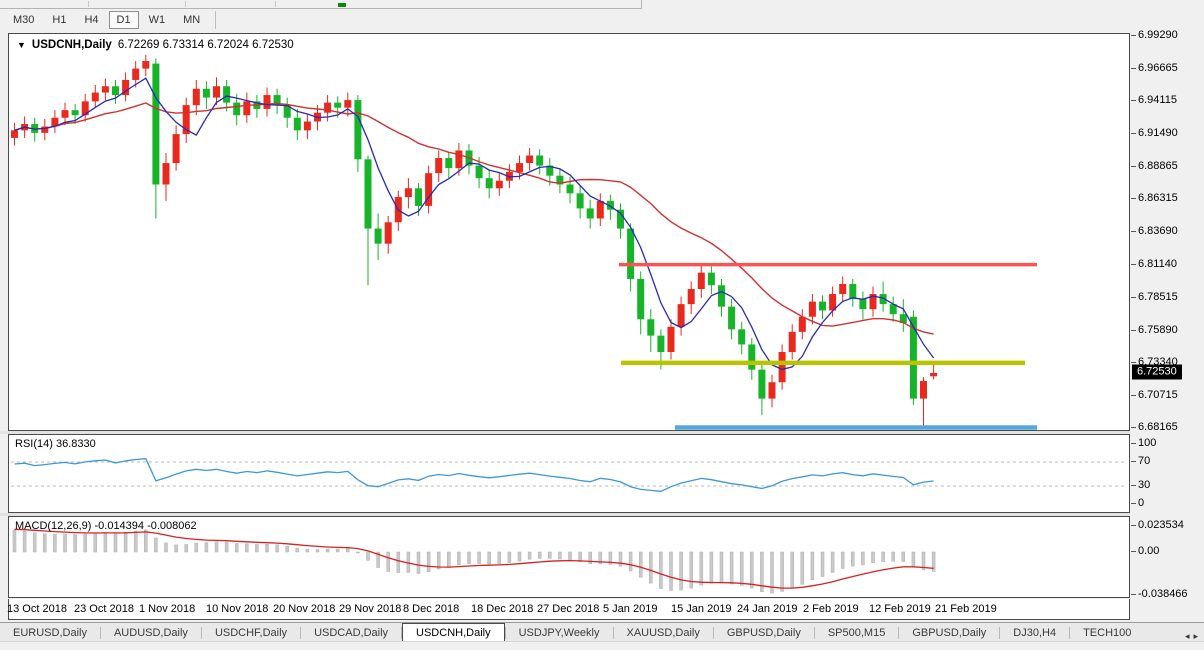  I want to click on price-axis-label: 6.73340, so click(1154, 361).